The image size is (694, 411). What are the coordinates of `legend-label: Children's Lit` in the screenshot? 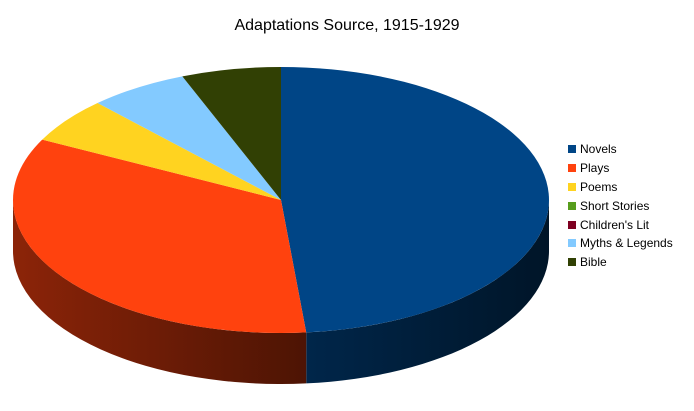 It's located at (614, 224).